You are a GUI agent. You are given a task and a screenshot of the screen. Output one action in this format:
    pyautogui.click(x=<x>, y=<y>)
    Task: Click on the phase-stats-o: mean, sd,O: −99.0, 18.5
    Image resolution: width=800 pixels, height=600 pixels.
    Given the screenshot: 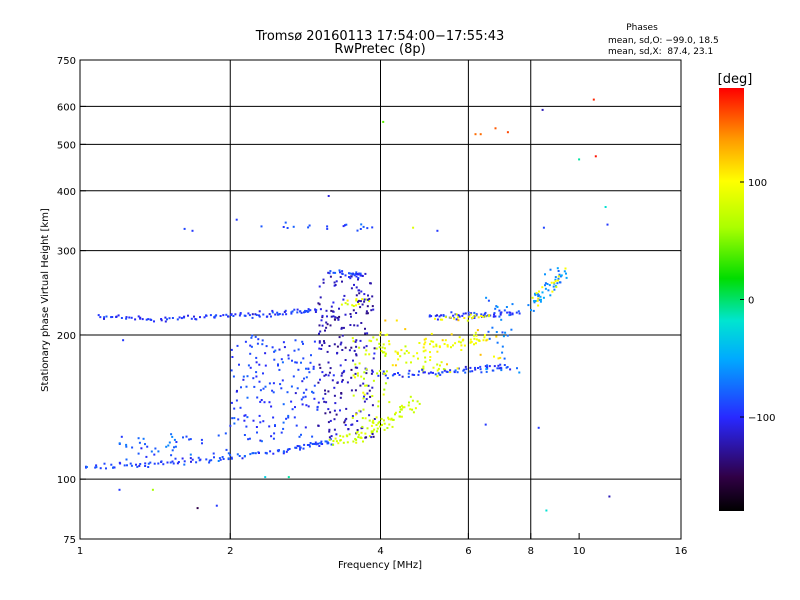 What is the action you would take?
    pyautogui.click(x=663, y=41)
    